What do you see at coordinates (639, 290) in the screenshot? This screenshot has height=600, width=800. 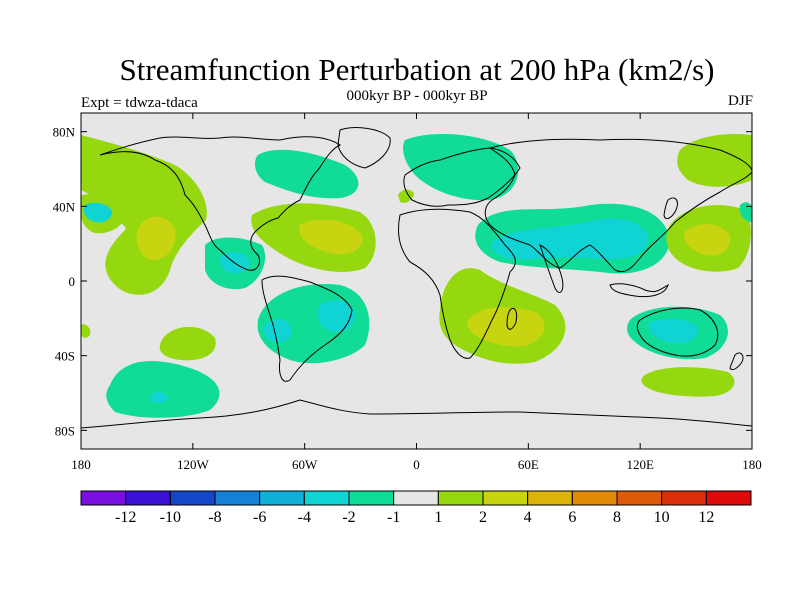 I see `coastline-maritime` at bounding box center [639, 290].